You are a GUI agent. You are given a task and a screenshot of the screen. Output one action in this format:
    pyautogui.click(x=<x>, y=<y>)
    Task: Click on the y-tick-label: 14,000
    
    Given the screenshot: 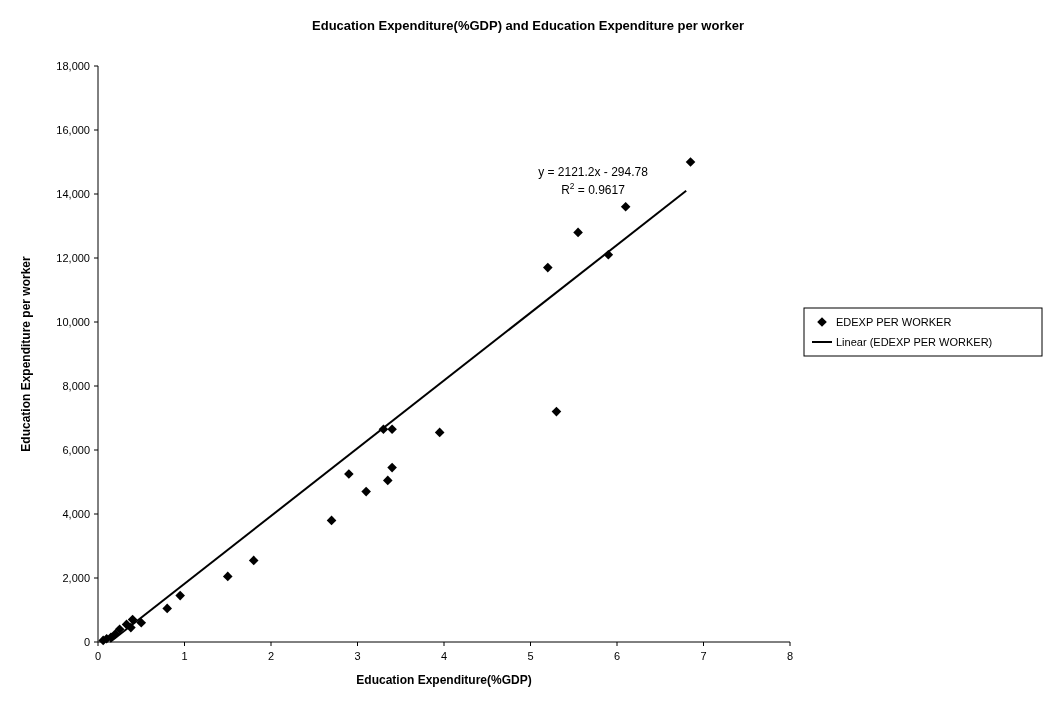 What is the action you would take?
    pyautogui.click(x=73, y=193)
    